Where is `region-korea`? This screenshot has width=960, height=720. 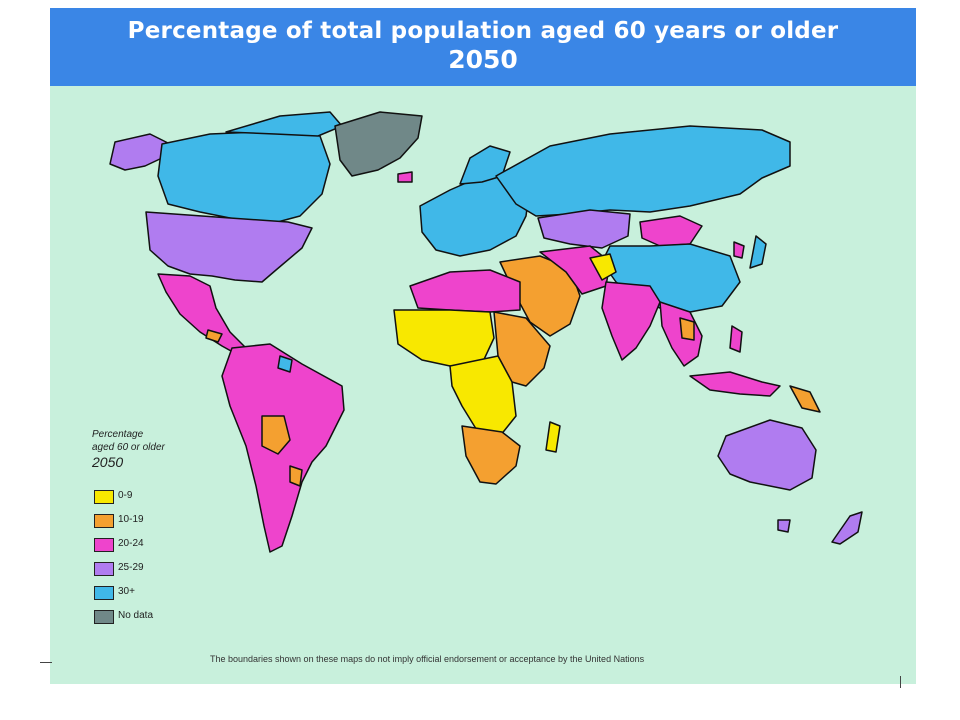
region-korea is located at coordinates (739, 250).